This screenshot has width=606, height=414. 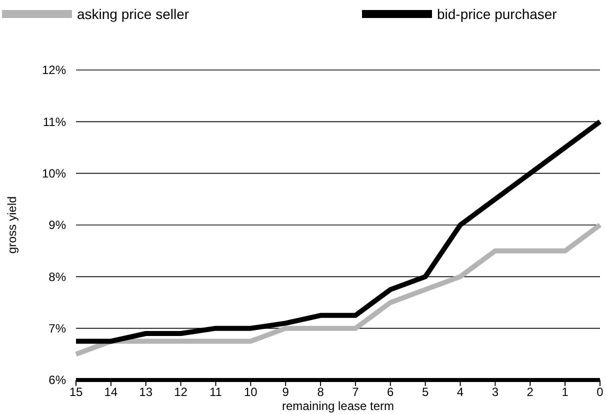 I want to click on x-tick-label: 15, so click(x=76, y=392).